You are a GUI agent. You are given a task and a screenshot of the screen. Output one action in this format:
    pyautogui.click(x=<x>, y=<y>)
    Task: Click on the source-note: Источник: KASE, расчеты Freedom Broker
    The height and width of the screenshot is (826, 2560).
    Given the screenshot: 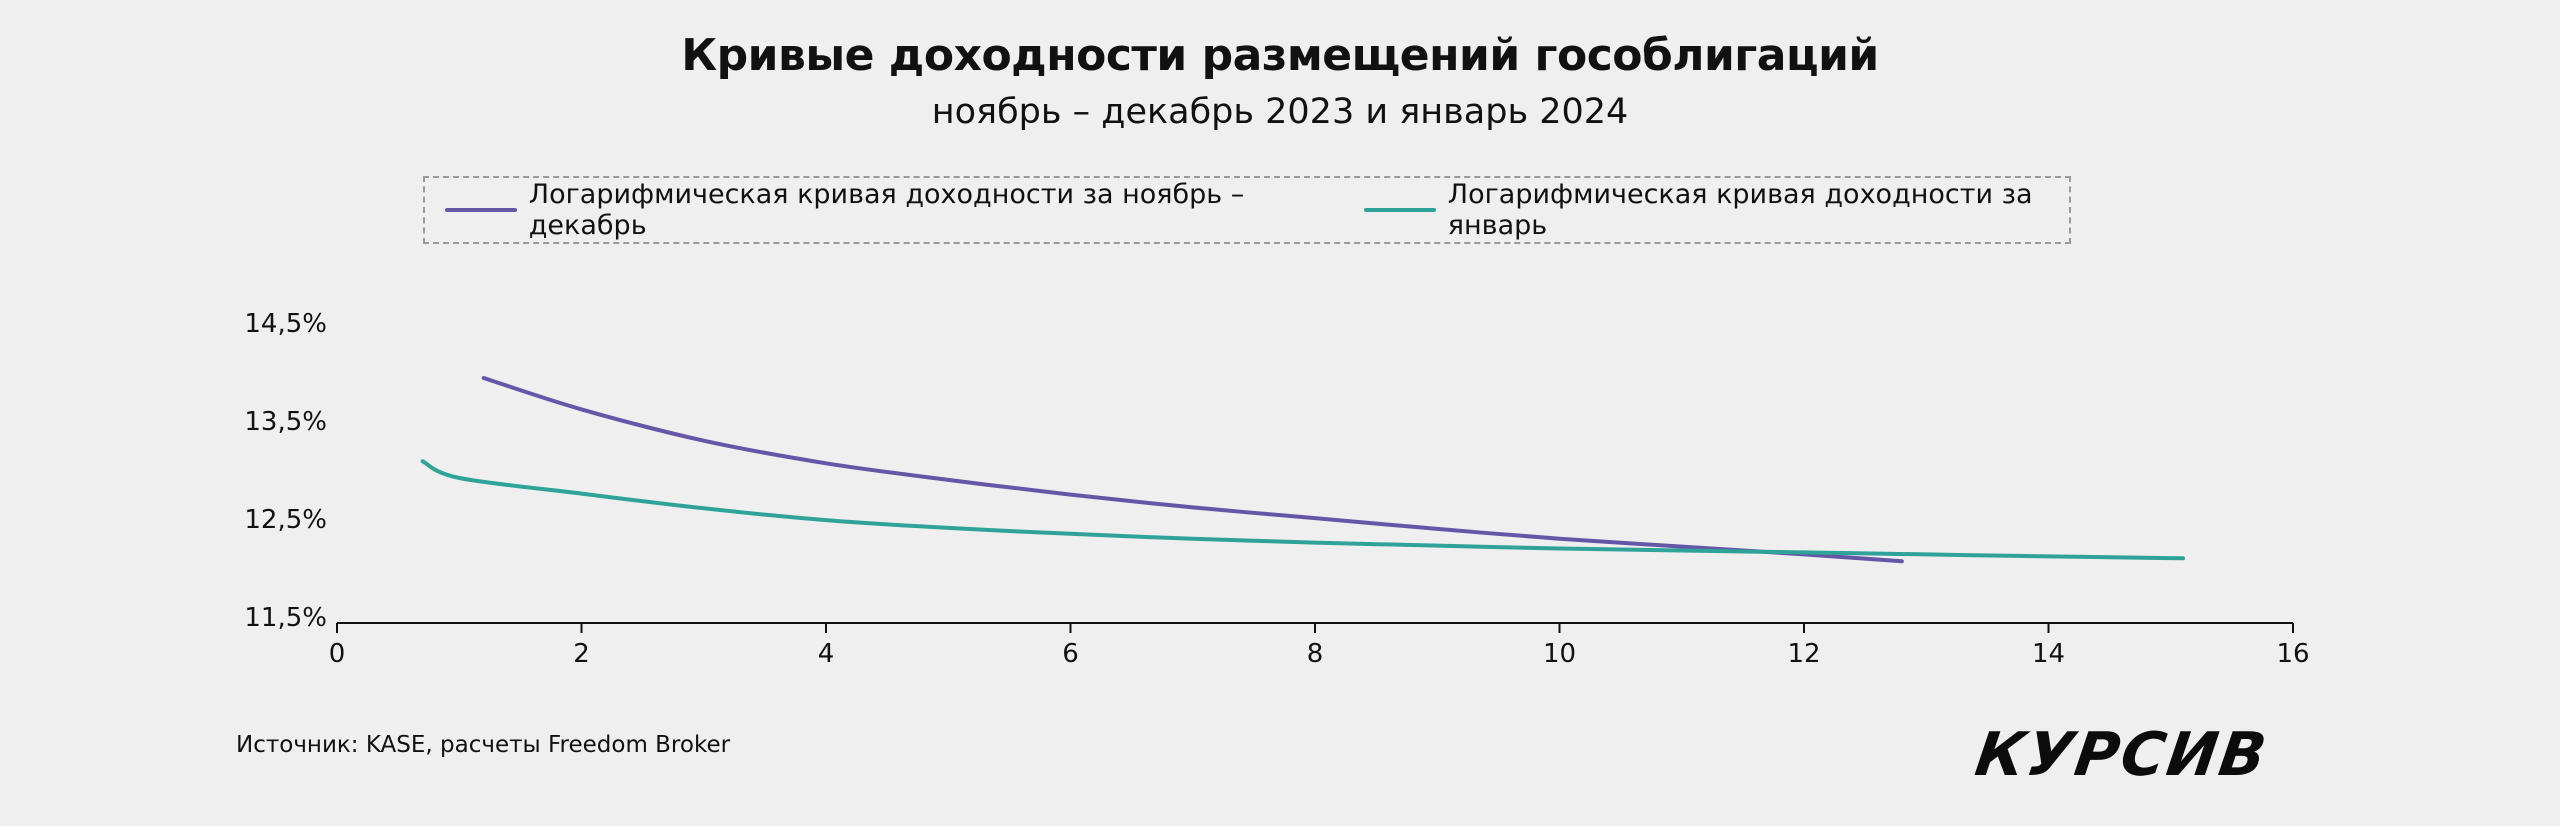 What is the action you would take?
    pyautogui.click(x=483, y=745)
    